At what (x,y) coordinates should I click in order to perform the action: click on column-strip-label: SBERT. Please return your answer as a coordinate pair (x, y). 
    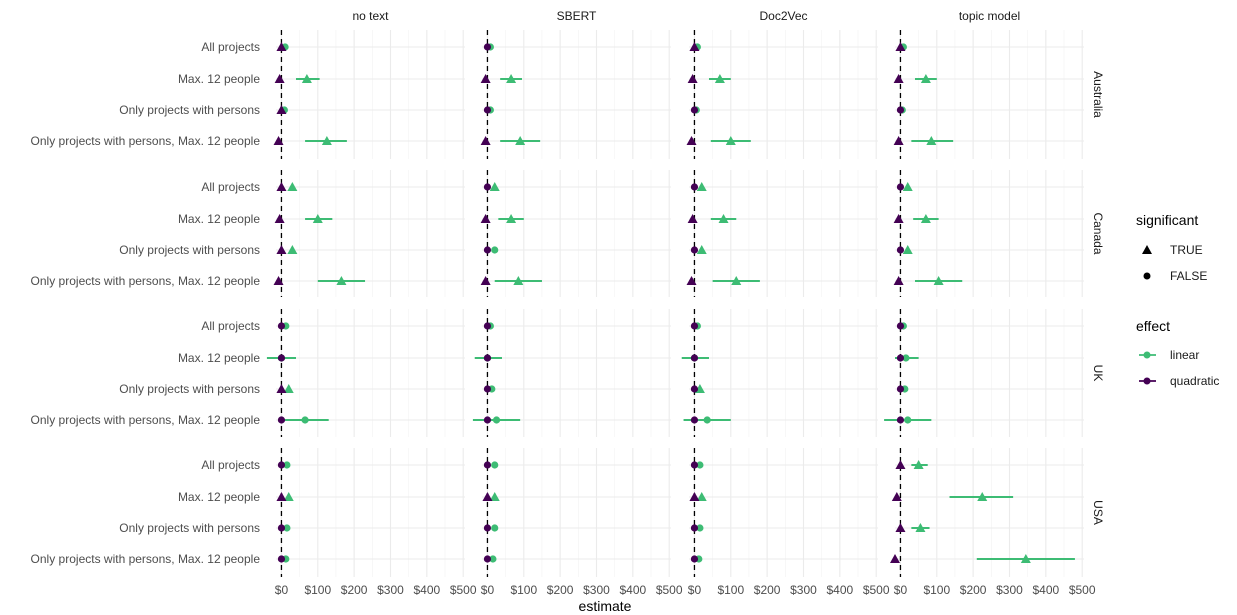
    Looking at the image, I should click on (577, 16).